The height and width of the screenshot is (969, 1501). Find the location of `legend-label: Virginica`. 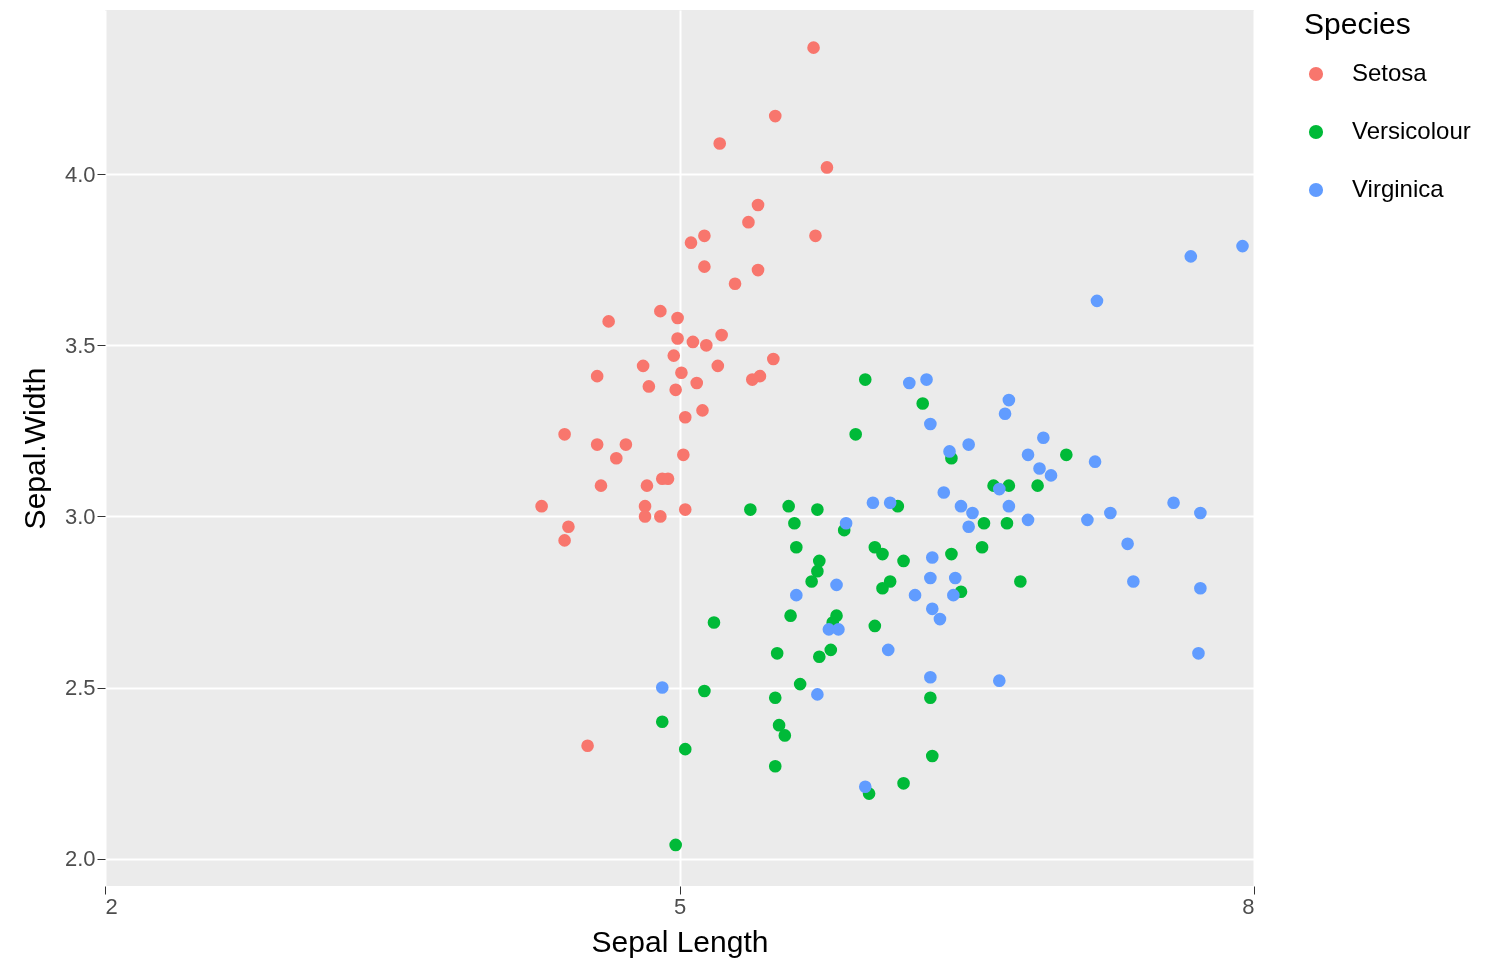

legend-label: Virginica is located at coordinates (1398, 188).